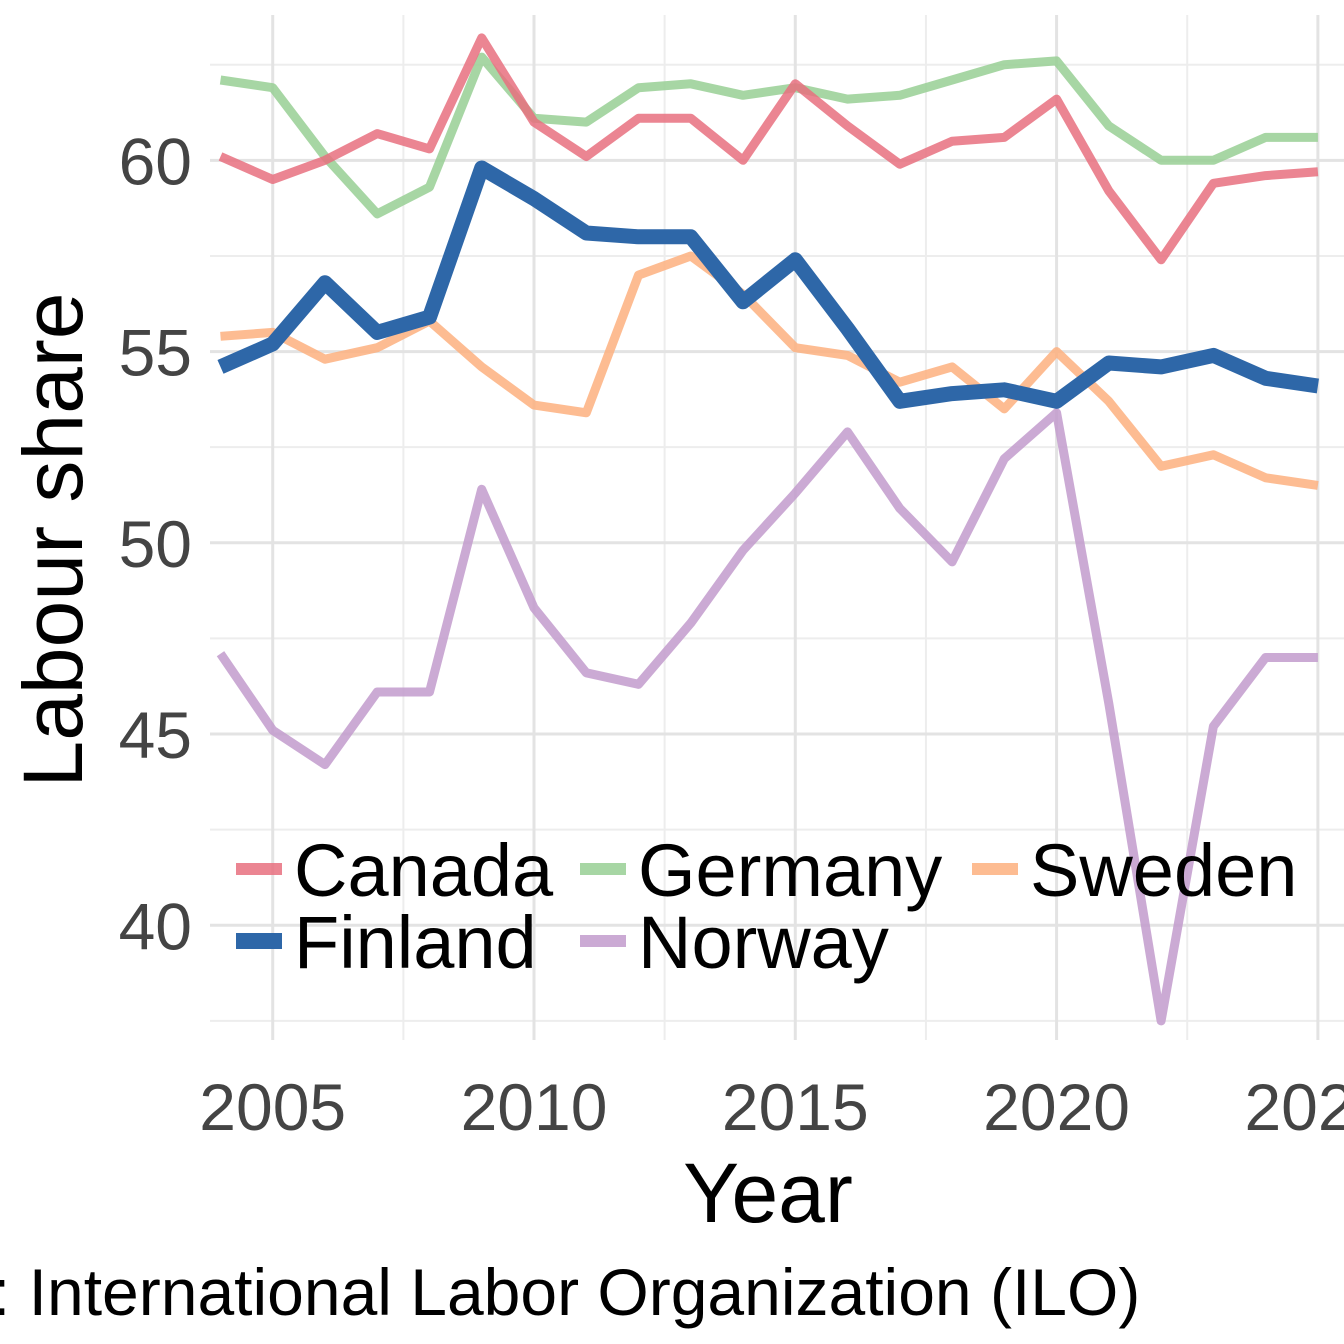 Image resolution: width=1344 pixels, height=1344 pixels. What do you see at coordinates (415, 942) in the screenshot?
I see `legend-label-finland: Finland` at bounding box center [415, 942].